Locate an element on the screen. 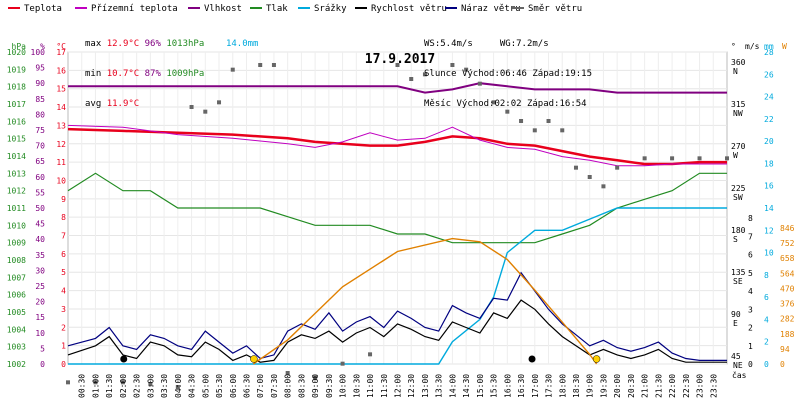 This screenshot has width=800, height=404. dir-axis-name: S is located at coordinates (735, 239).